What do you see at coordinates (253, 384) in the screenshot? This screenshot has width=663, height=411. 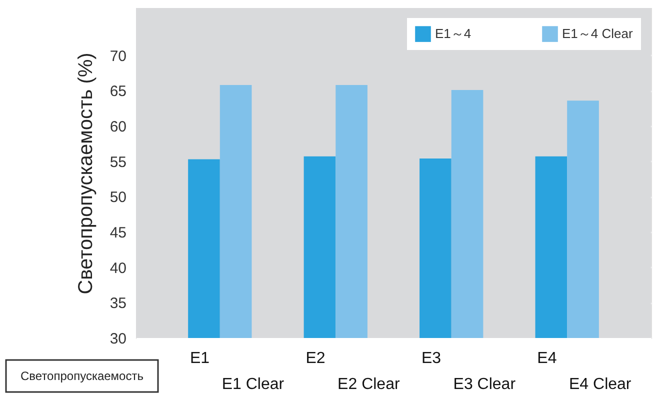 I see `x-tick-label: E1 Clear` at bounding box center [253, 384].